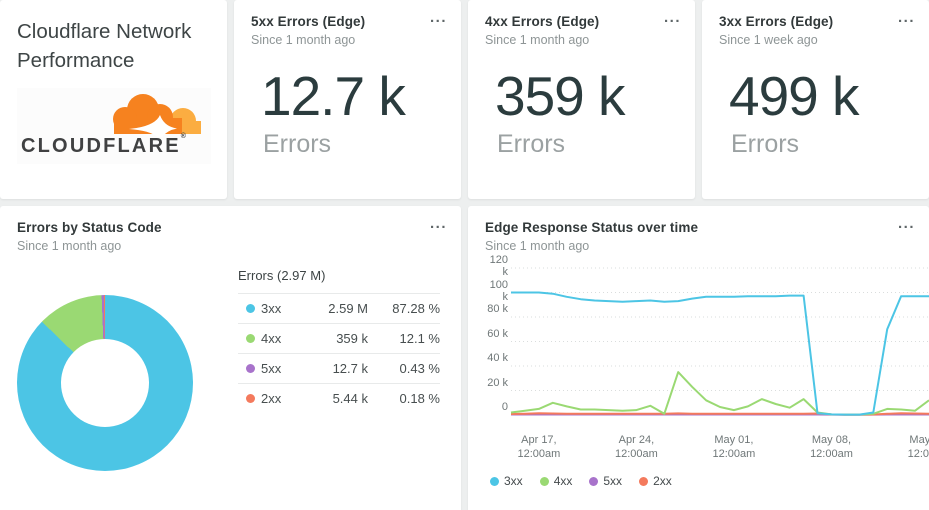  What do you see at coordinates (497, 382) in the screenshot?
I see `y-axis-label: 20 k` at bounding box center [497, 382].